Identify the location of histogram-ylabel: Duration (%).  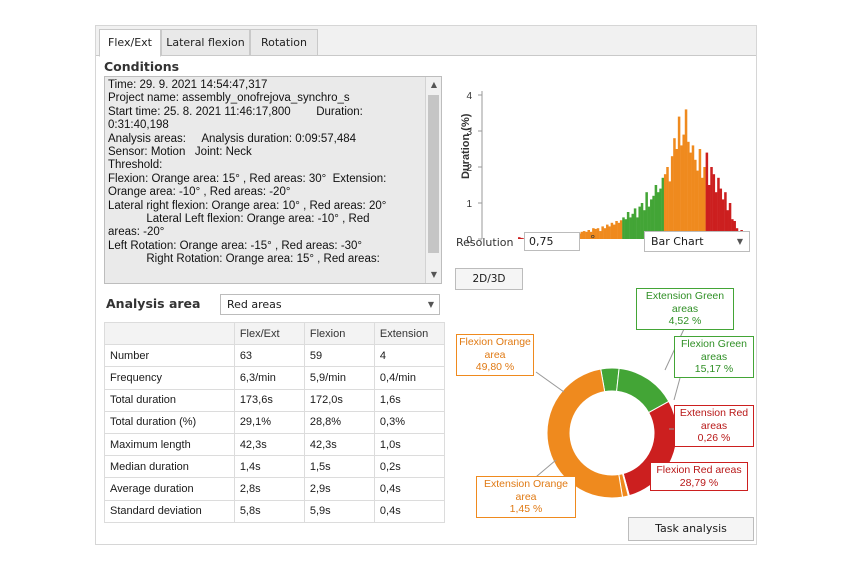
(466, 146).